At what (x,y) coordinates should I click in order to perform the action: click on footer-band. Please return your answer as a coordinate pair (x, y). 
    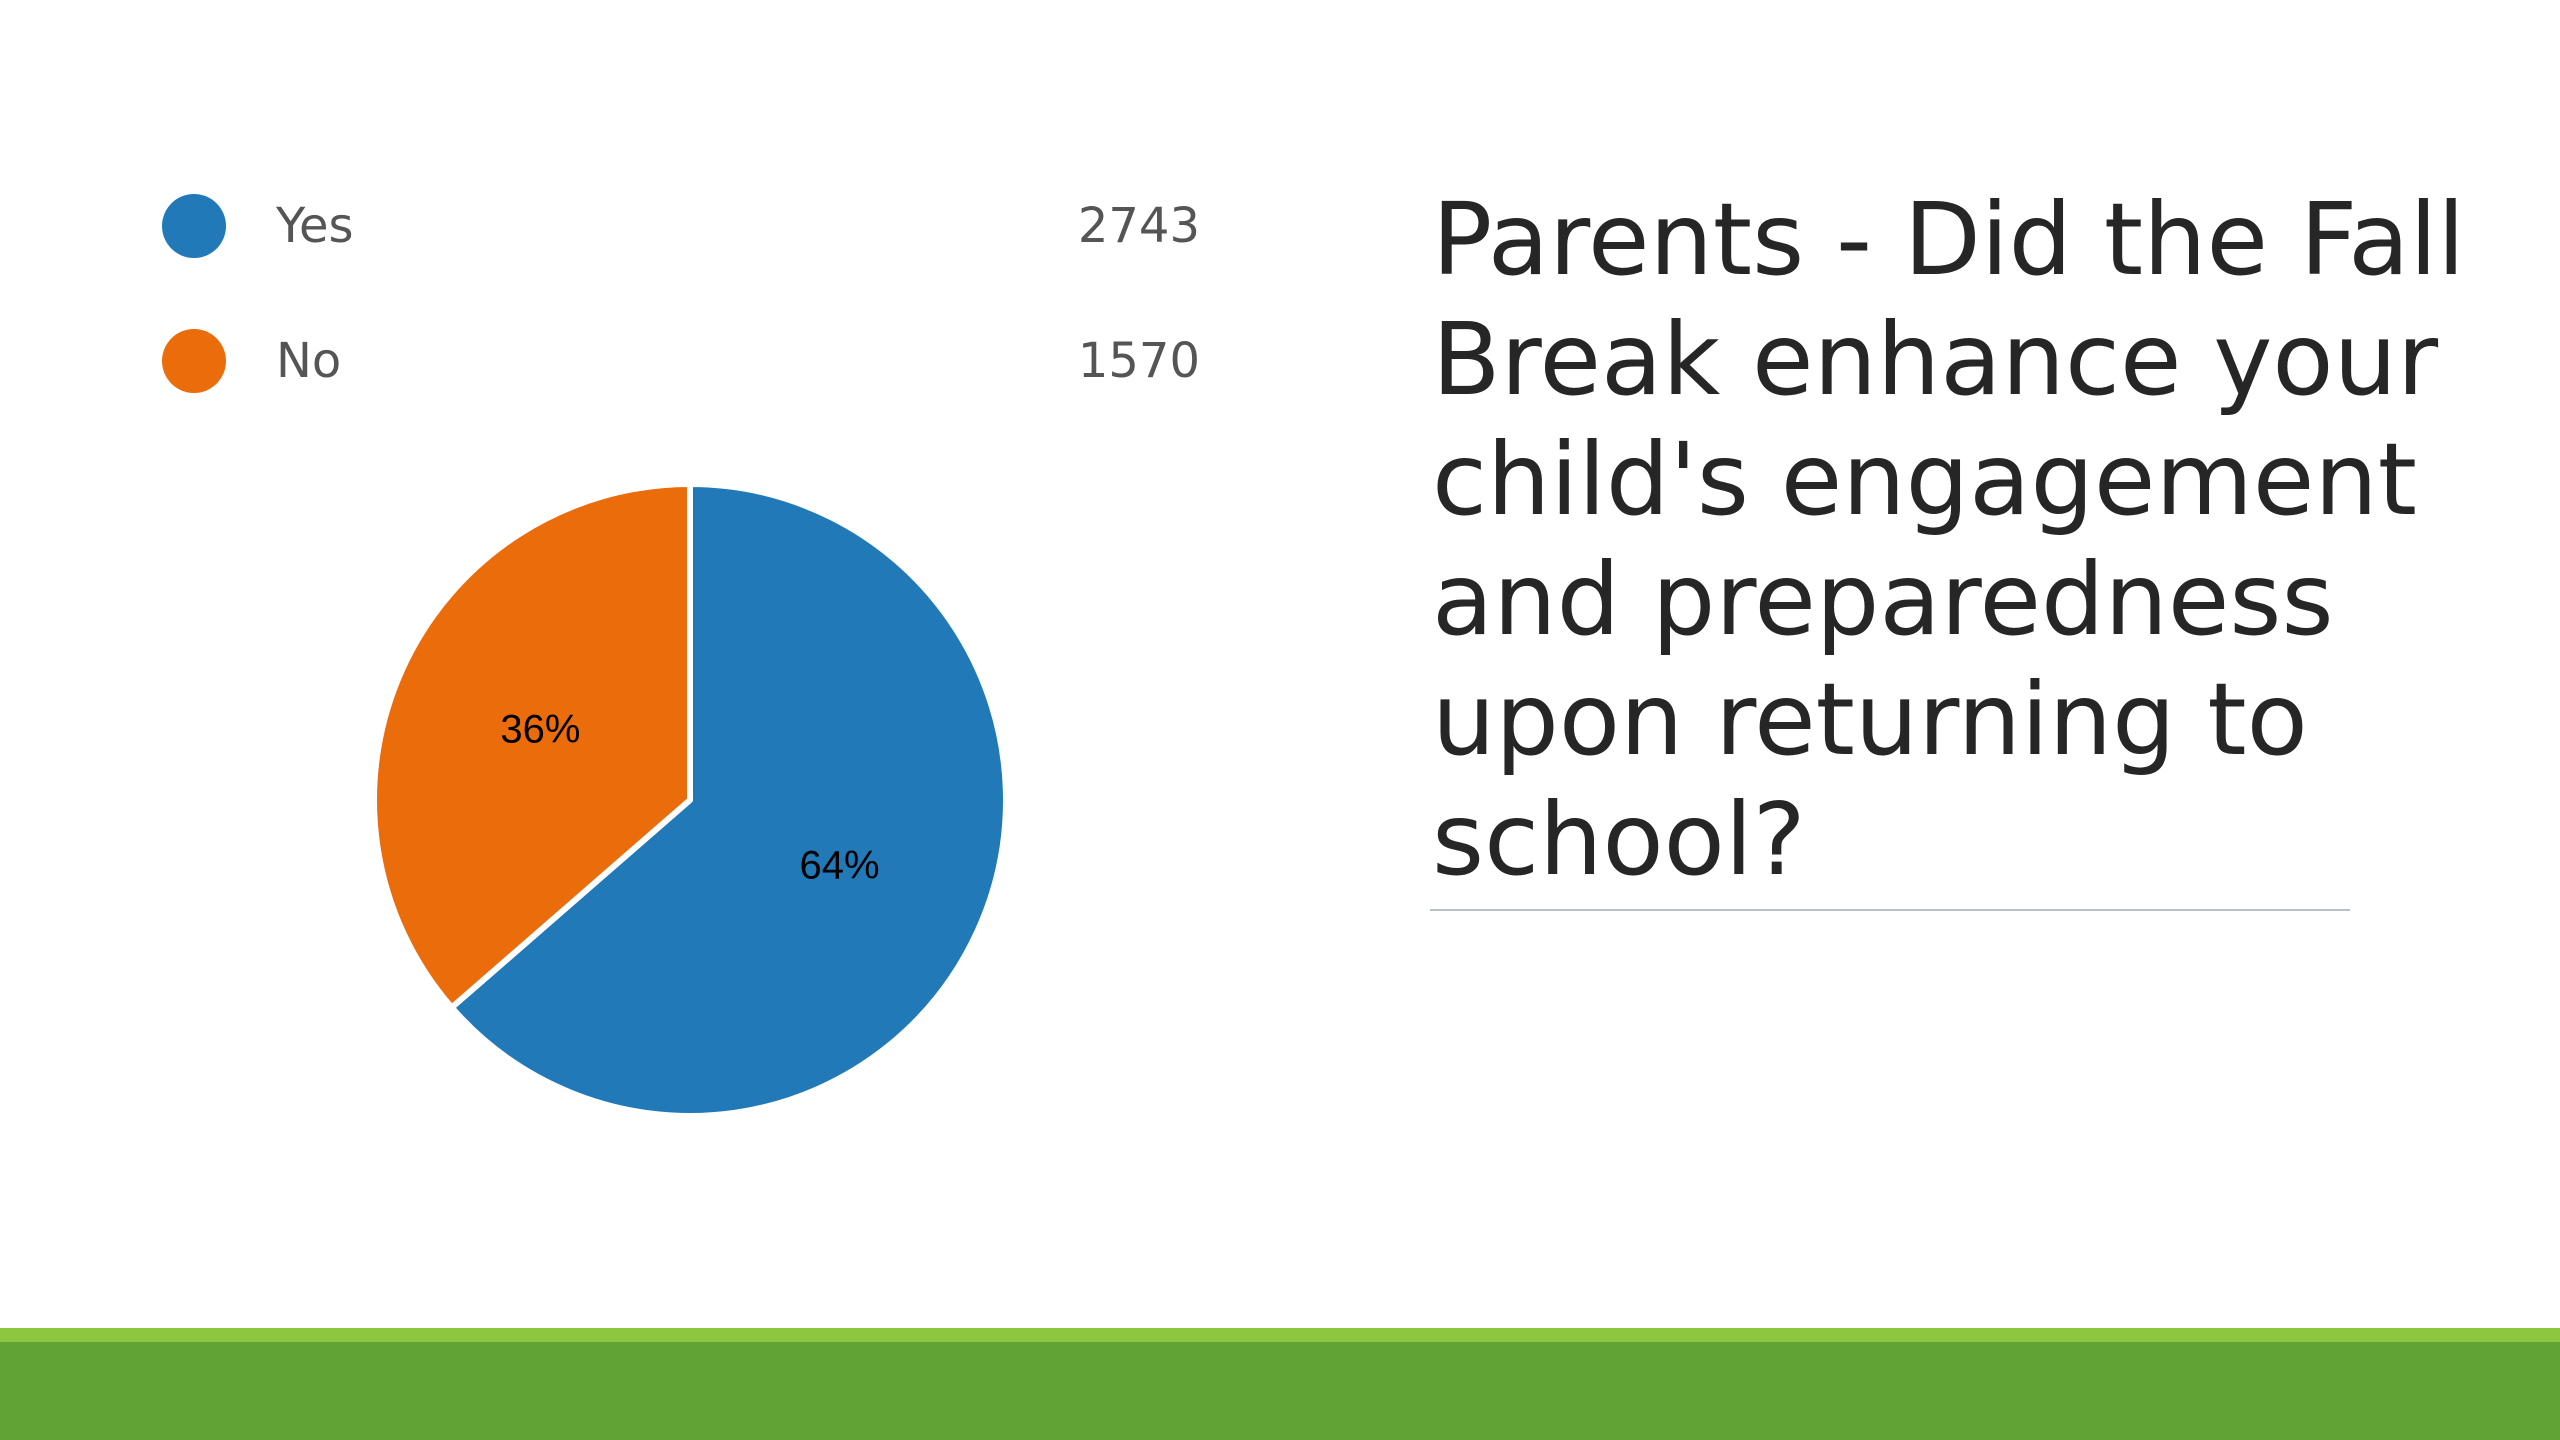
    Looking at the image, I should click on (1280, 1391).